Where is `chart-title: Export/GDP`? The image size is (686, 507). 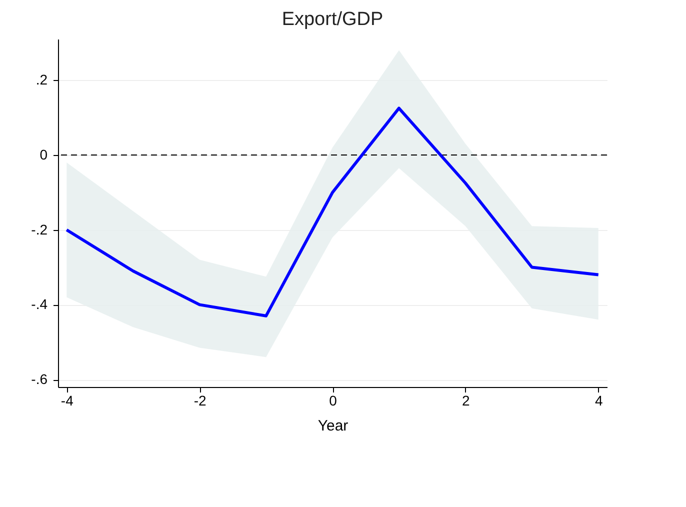
chart-title: Export/GDP is located at coordinates (333, 19).